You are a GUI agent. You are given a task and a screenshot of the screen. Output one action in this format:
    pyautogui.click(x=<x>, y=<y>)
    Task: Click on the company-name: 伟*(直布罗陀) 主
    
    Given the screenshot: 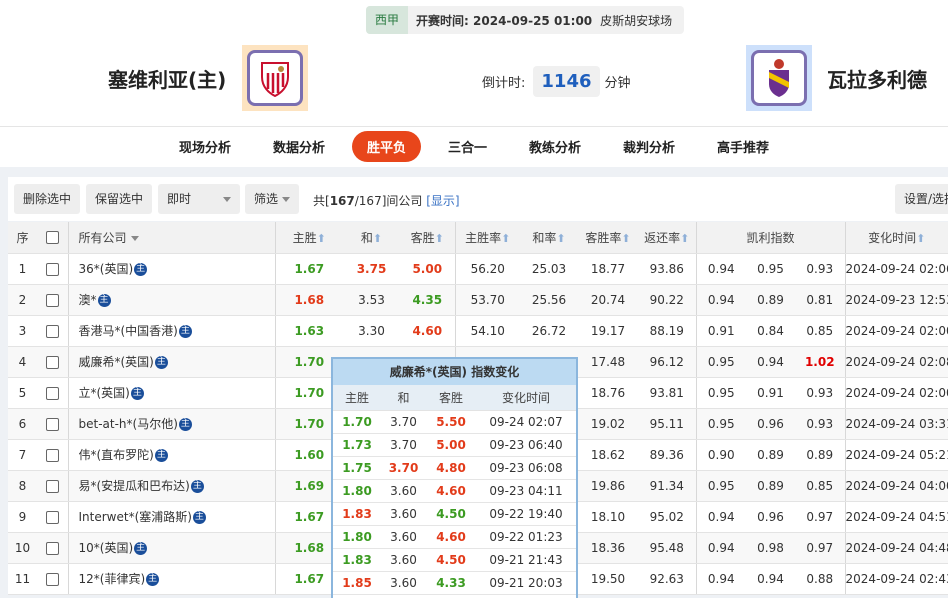 What is the action you would take?
    pyautogui.click(x=171, y=455)
    